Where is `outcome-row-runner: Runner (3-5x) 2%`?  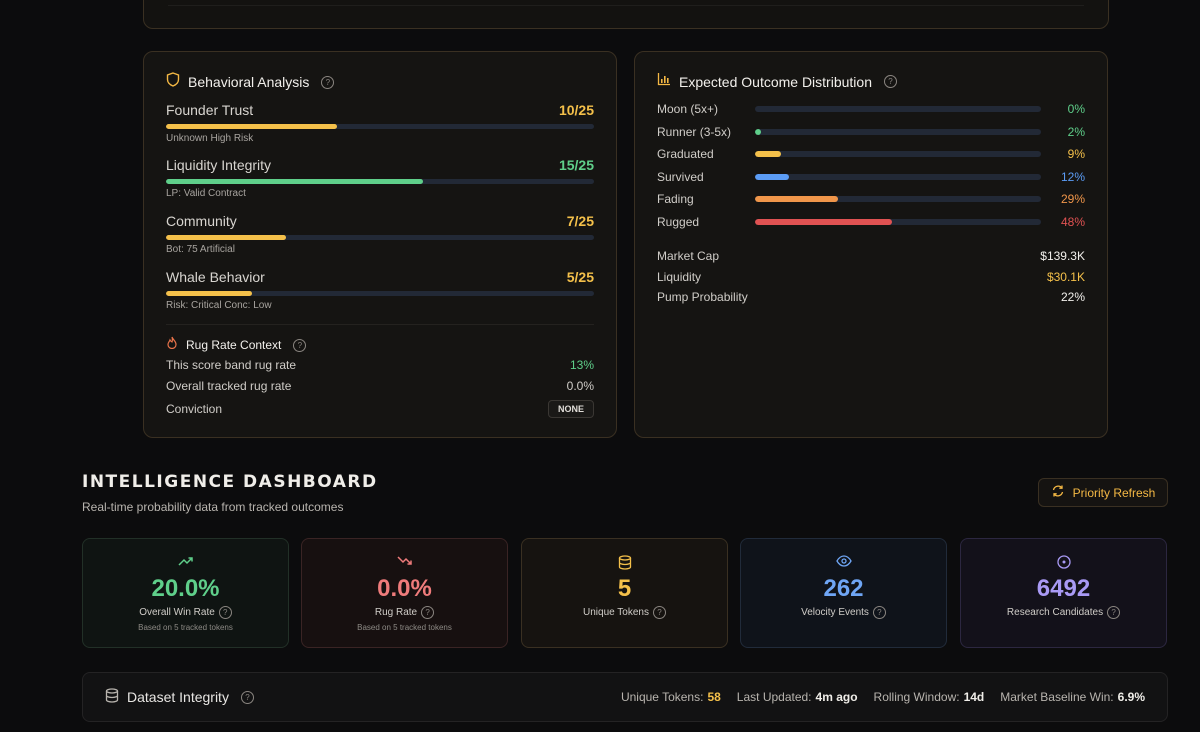 outcome-row-runner: Runner (3-5x) 2% is located at coordinates (871, 132).